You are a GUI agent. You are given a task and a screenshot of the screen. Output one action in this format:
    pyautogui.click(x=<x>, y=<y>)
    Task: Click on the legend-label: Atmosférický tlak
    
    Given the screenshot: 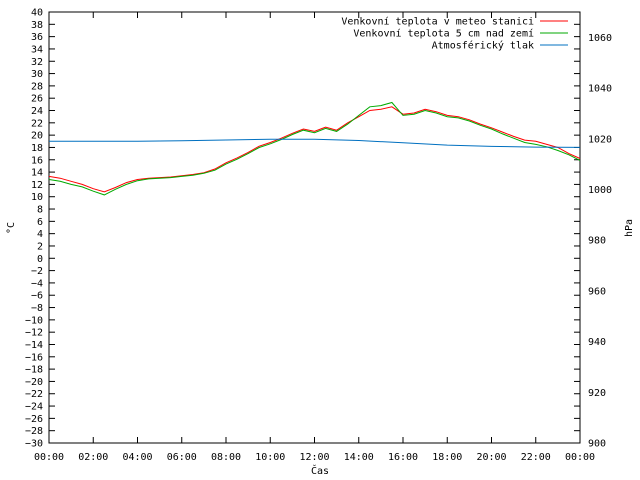 What is the action you would take?
    pyautogui.click(x=483, y=46)
    